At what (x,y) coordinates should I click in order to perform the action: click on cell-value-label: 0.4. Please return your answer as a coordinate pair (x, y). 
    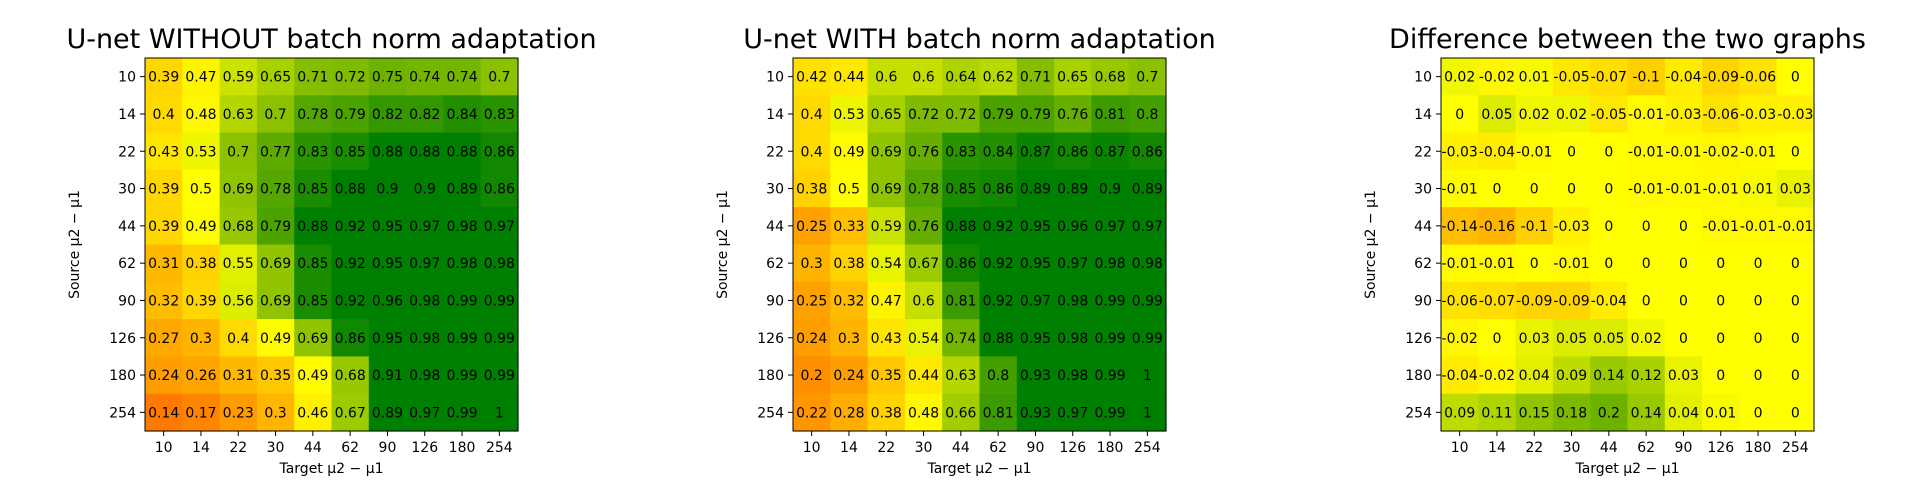
    Looking at the image, I should click on (238, 339).